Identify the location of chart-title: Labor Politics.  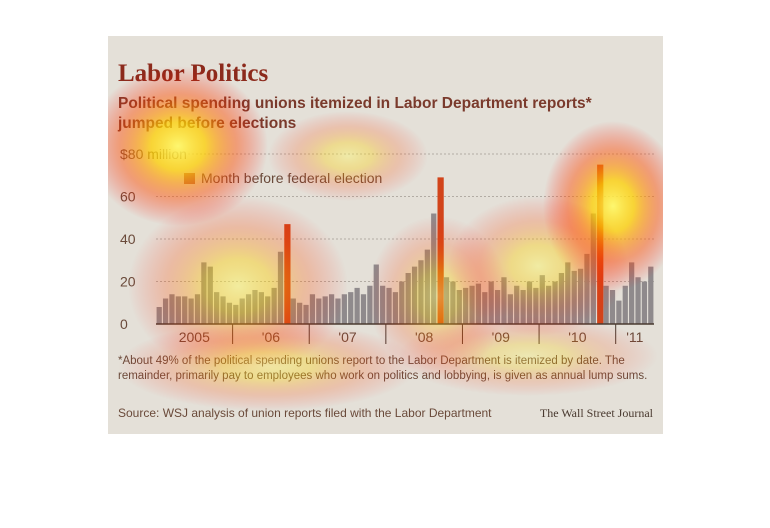
(193, 73).